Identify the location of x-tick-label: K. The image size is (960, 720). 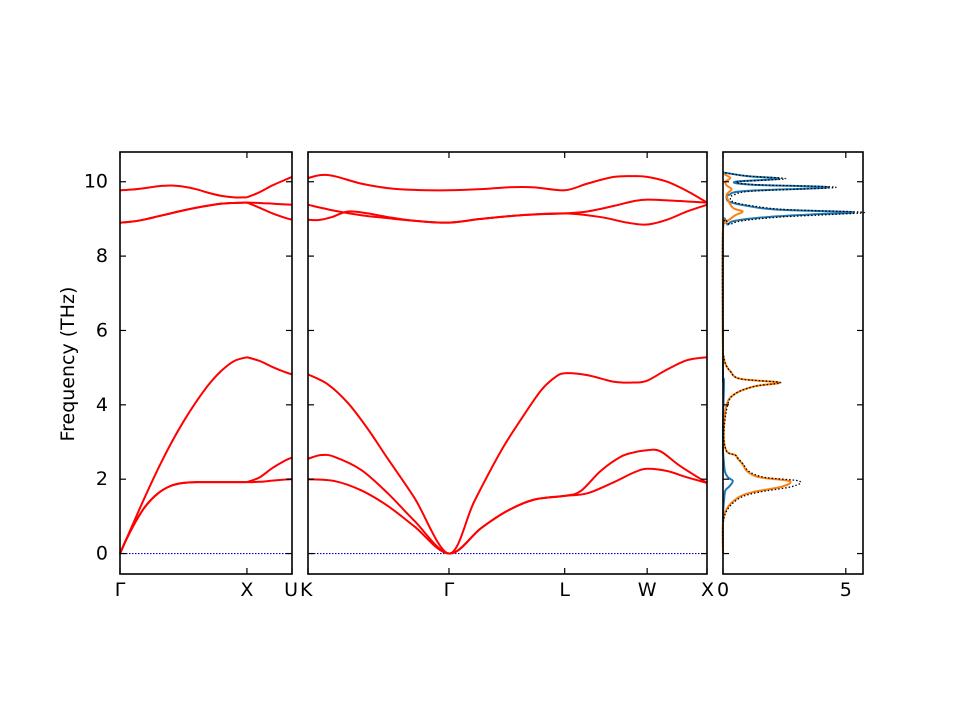
(306, 590).